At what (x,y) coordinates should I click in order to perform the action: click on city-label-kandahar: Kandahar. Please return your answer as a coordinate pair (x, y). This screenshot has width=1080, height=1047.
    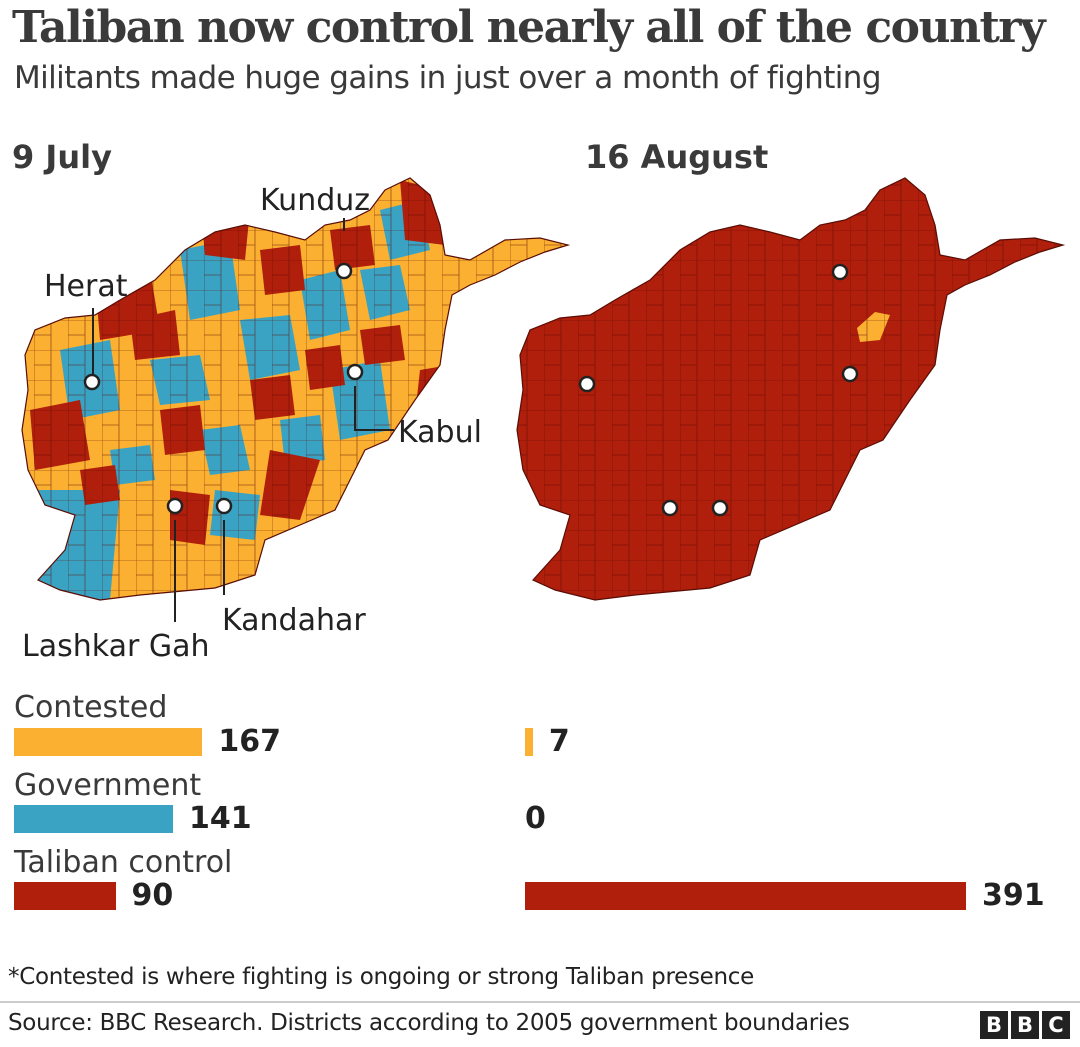
    Looking at the image, I should click on (294, 620).